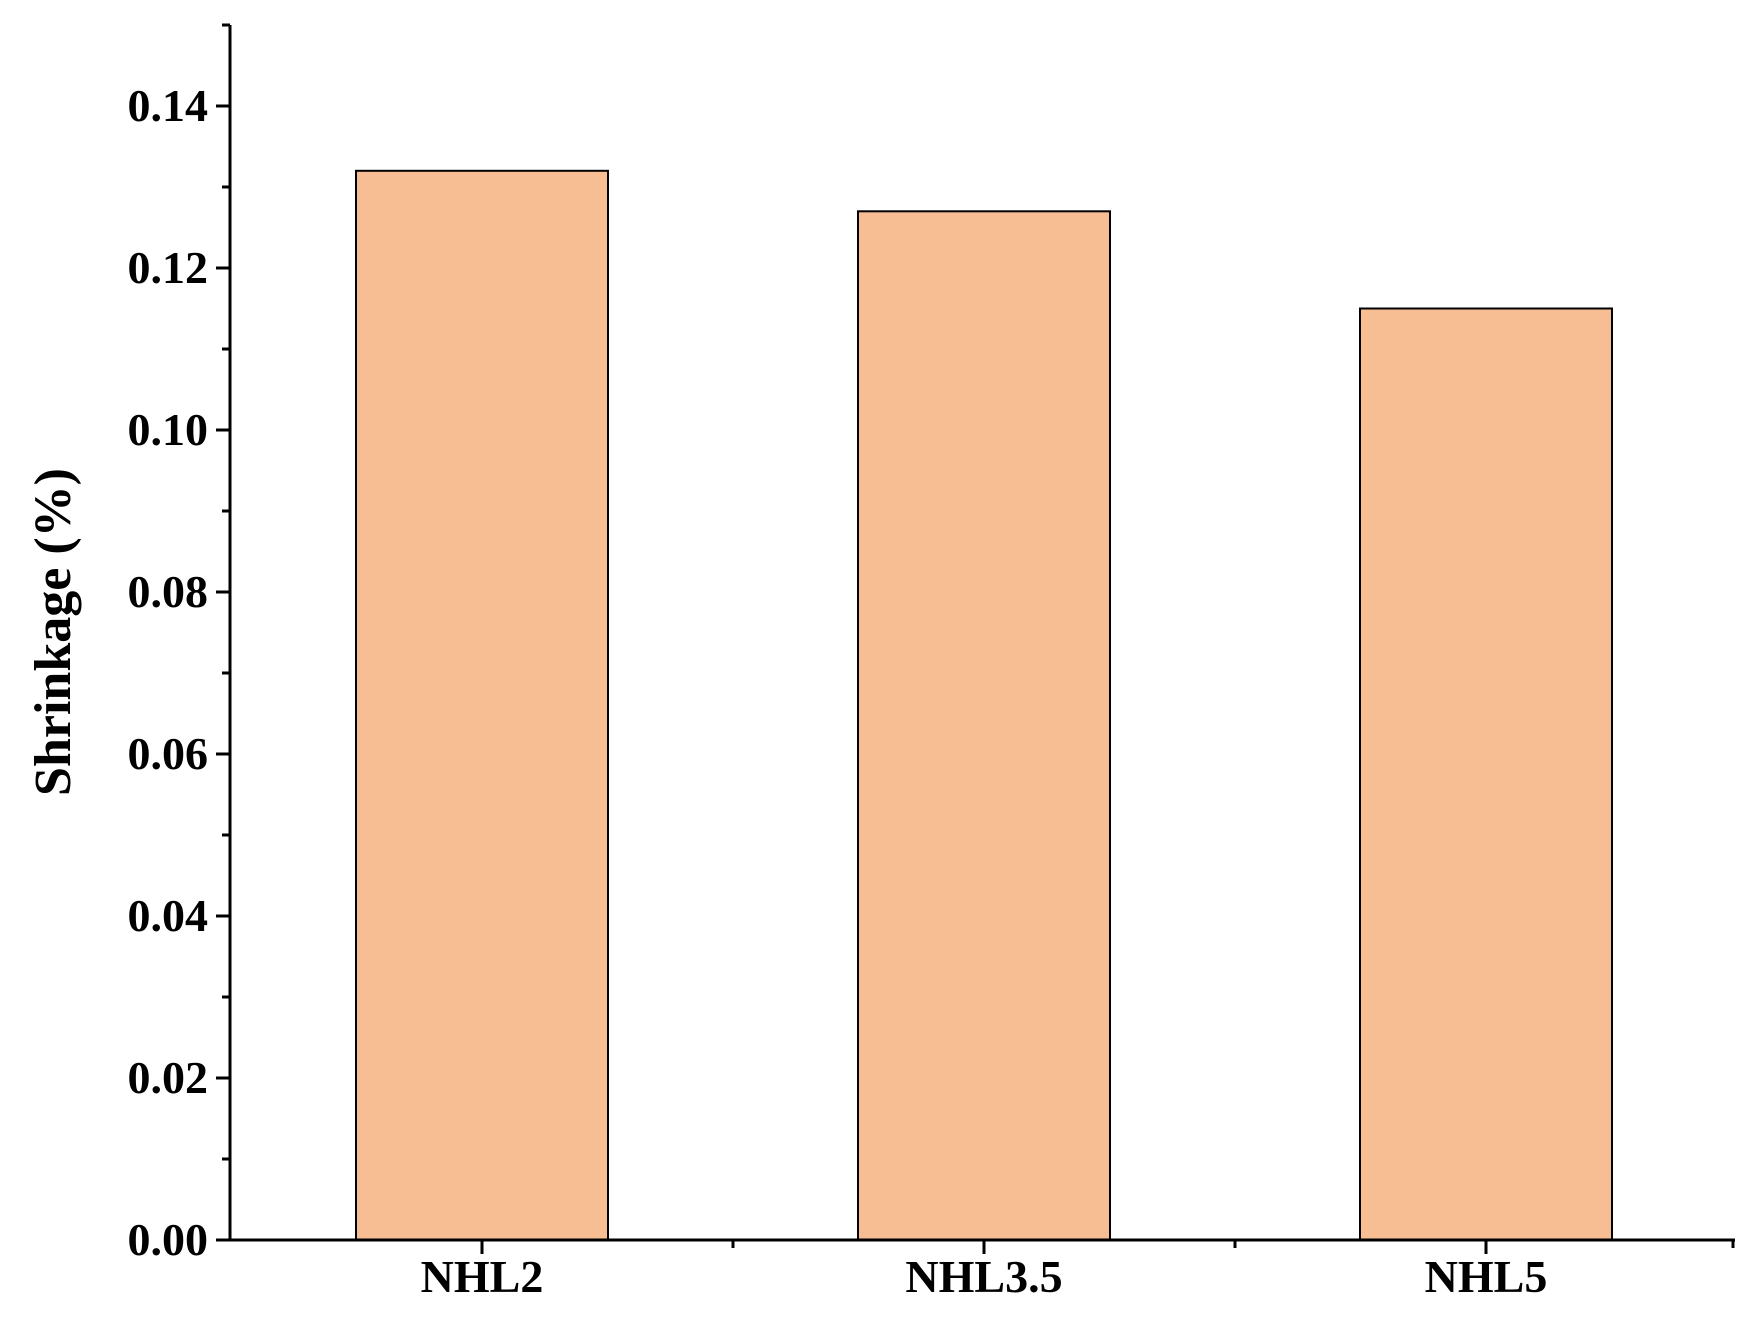 The image size is (1742, 1339). Describe the element at coordinates (168, 429) in the screenshot. I see `y-tick-label: 0.10` at that location.